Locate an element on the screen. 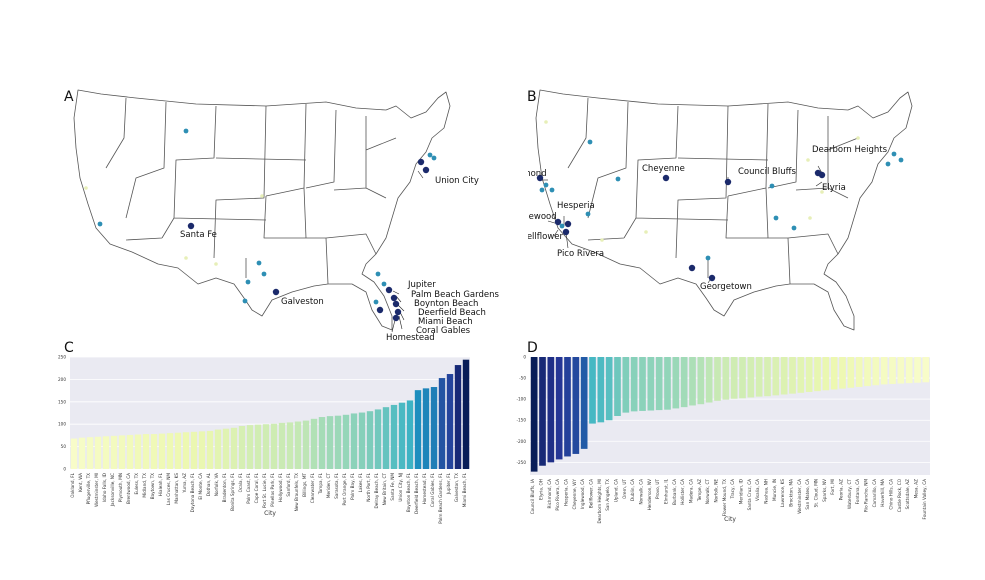  x-tick-label: Meridian, ID is located at coordinates (741, 491).